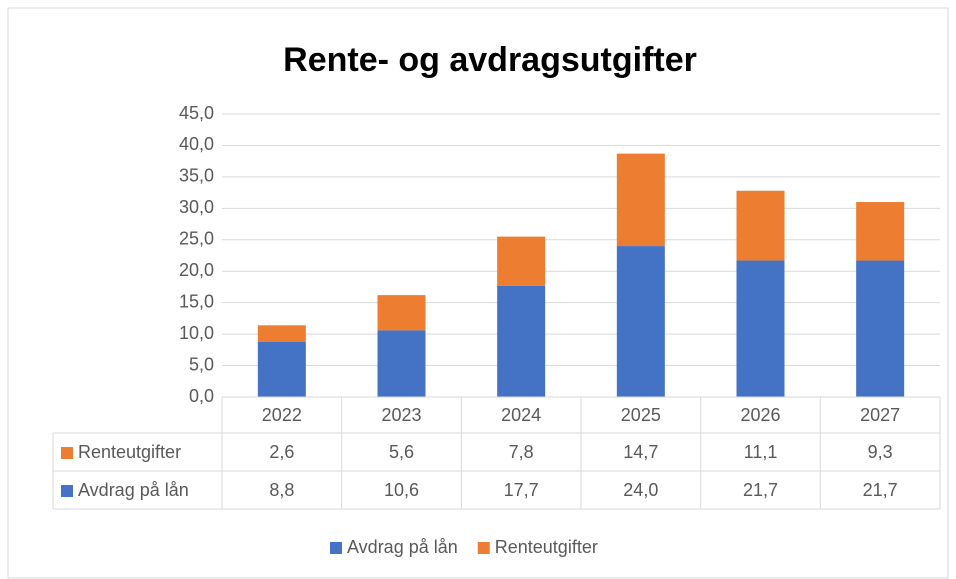 The height and width of the screenshot is (579, 956). I want to click on table-series-name: Avdrag på lån, so click(133, 490).